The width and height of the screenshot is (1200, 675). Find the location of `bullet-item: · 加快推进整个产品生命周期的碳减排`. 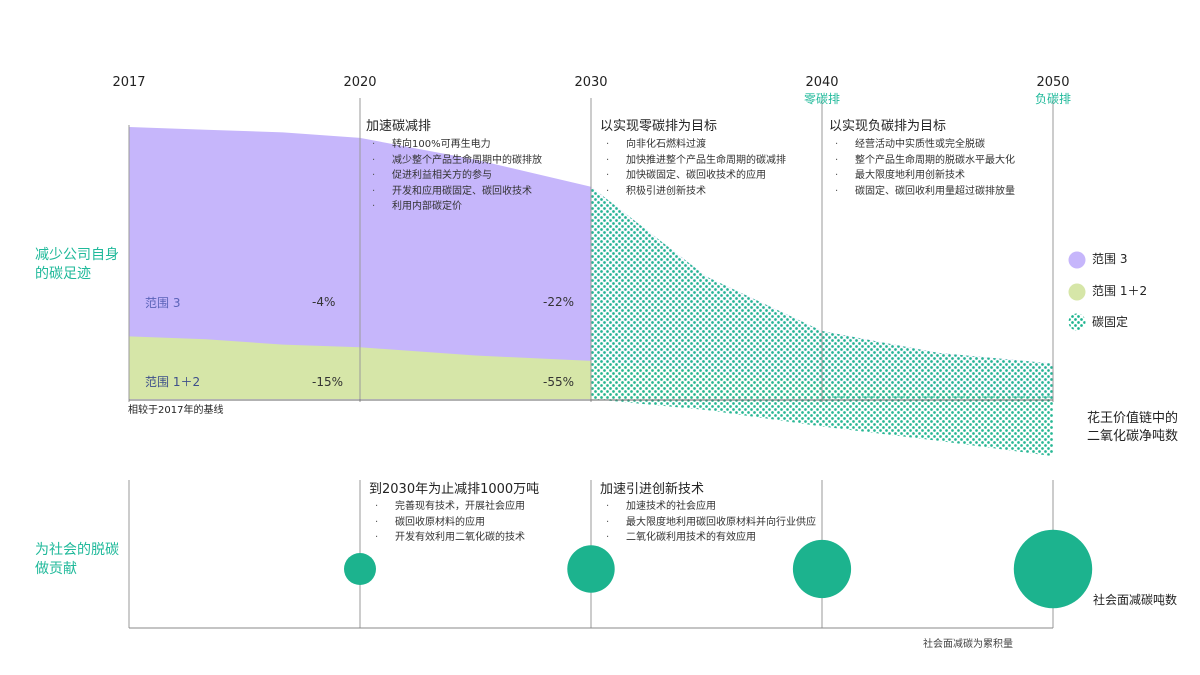

bullet-item: · 加快推进整个产品生命周期的碳减排 is located at coordinates (696, 160).